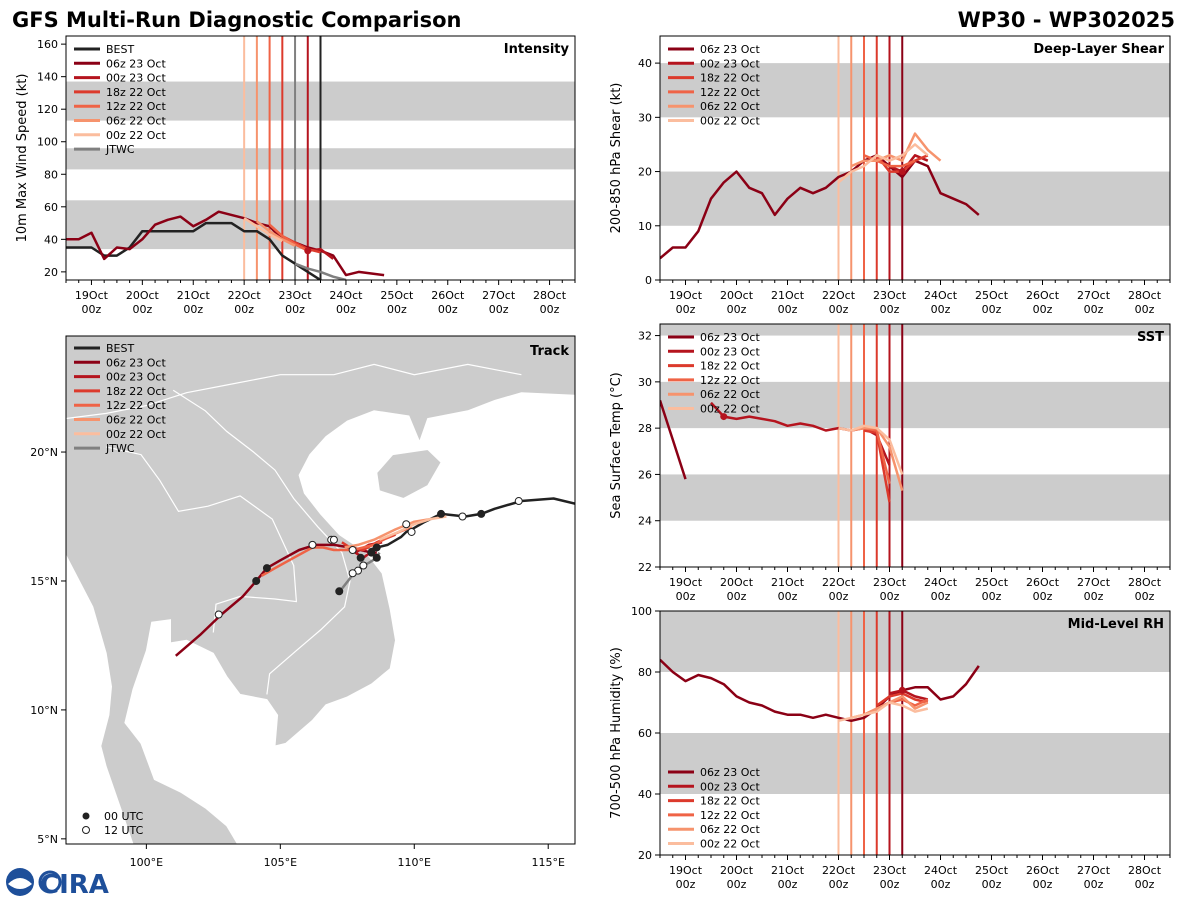 Image resolution: width=1200 pixels, height=900 pixels. I want to click on intensity-legend-label-06z-22-oct: 06z 22 Oct, so click(136, 121).